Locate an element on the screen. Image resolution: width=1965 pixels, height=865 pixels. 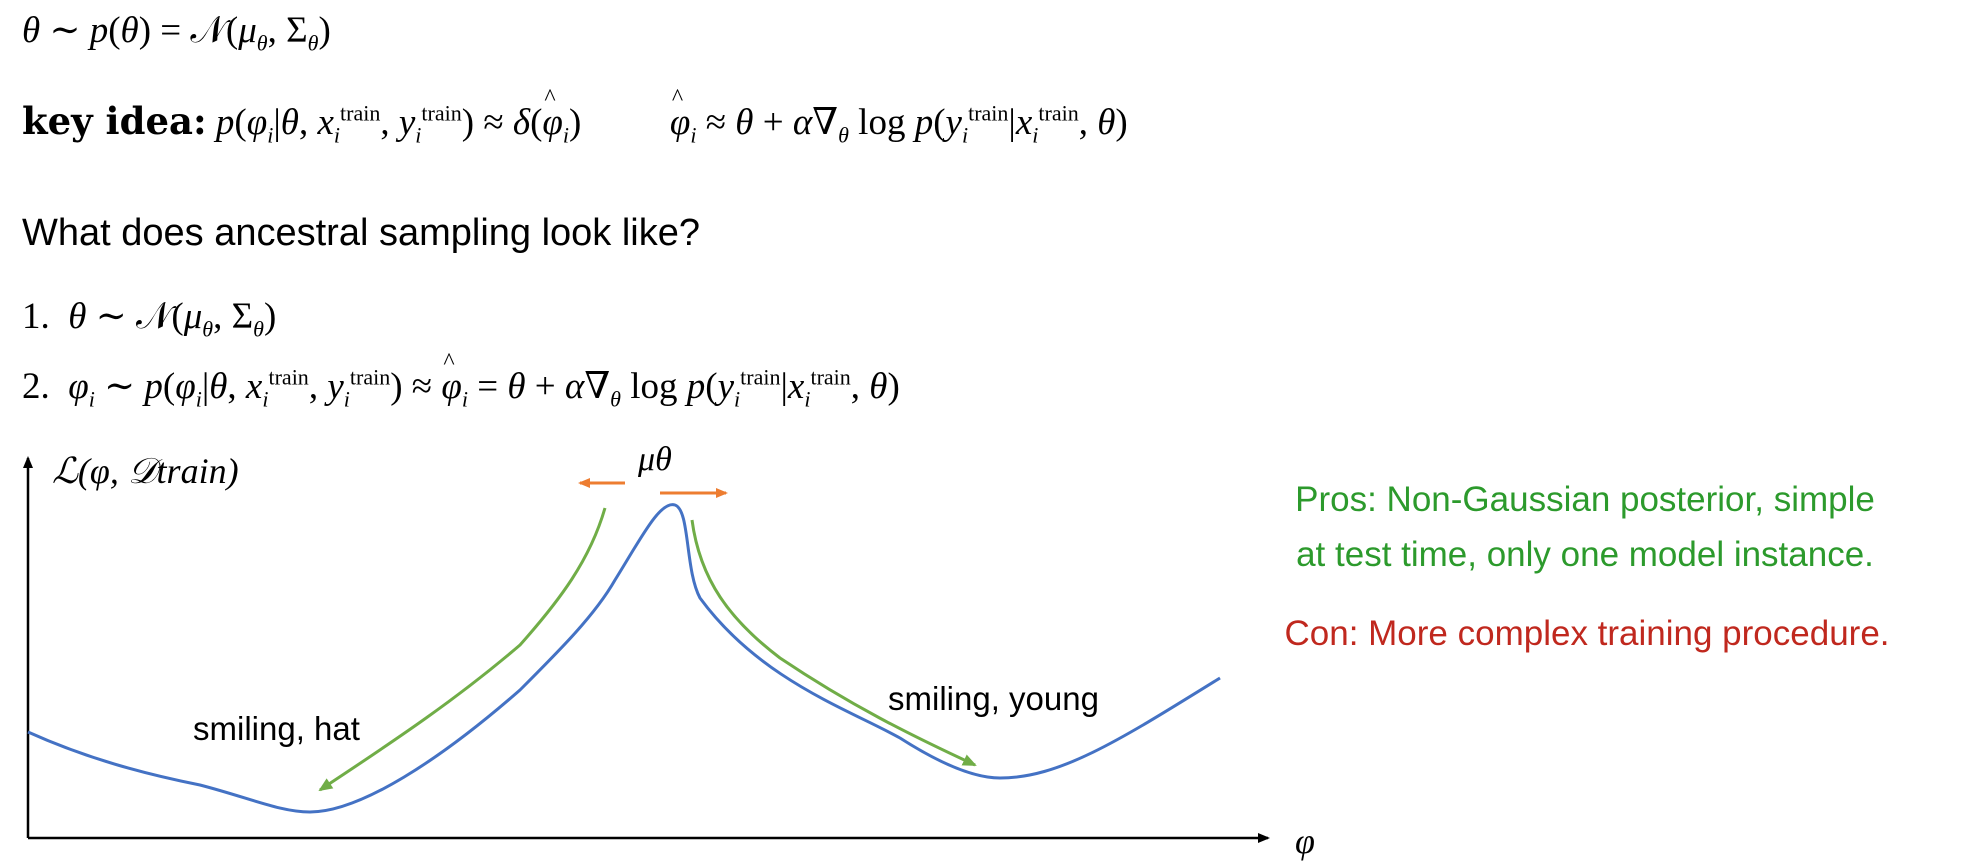
peak-label: μθ is located at coordinates (654, 459).